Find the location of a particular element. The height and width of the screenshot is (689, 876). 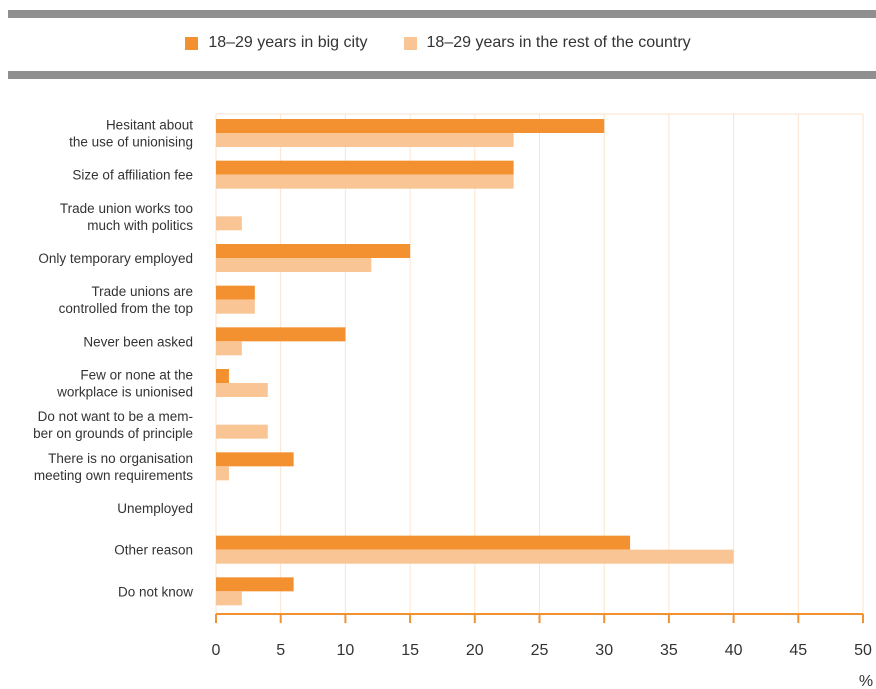

category-label-line: There is no organisation is located at coordinates (120, 458).